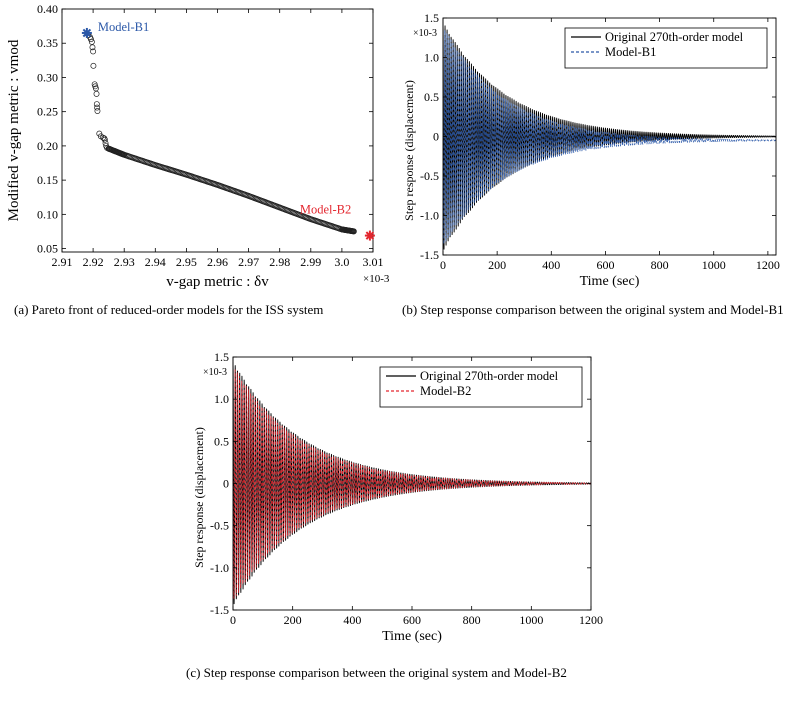  I want to click on b-xlabel: Time (sec), so click(610, 281).